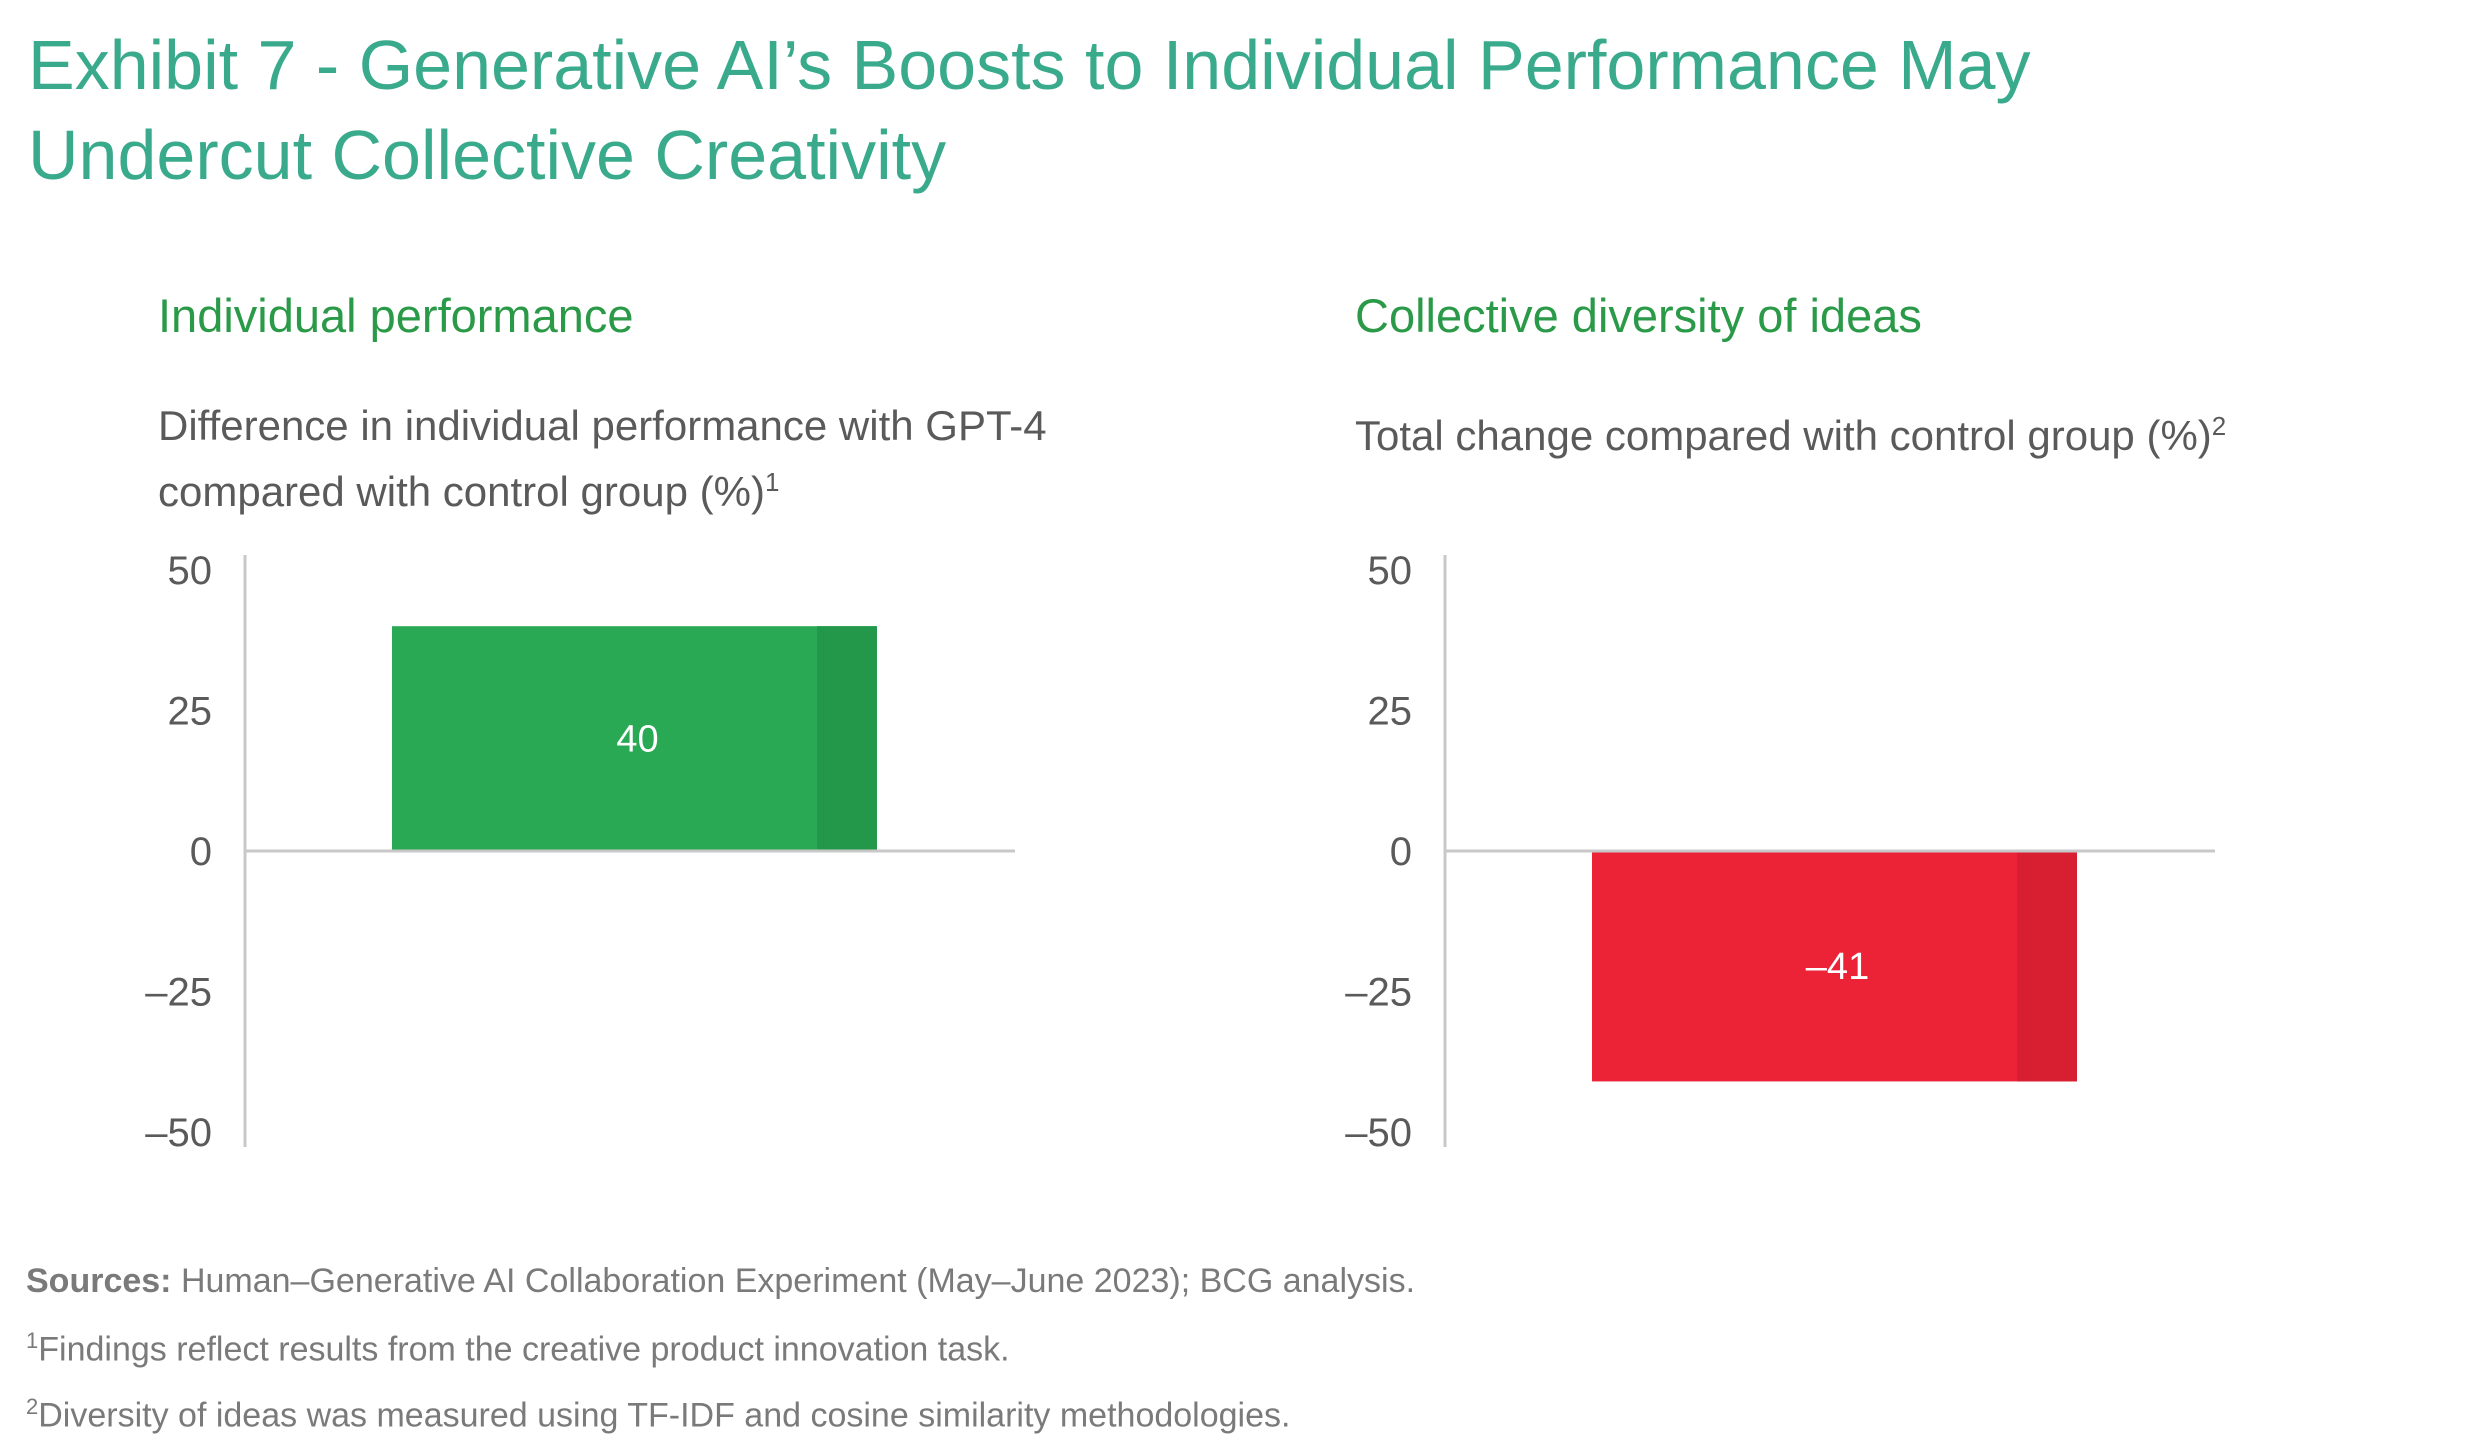  Describe the element at coordinates (580, 852) in the screenshot. I see `chart-individual-performance: 50 25 0 –25 –50 40` at that location.